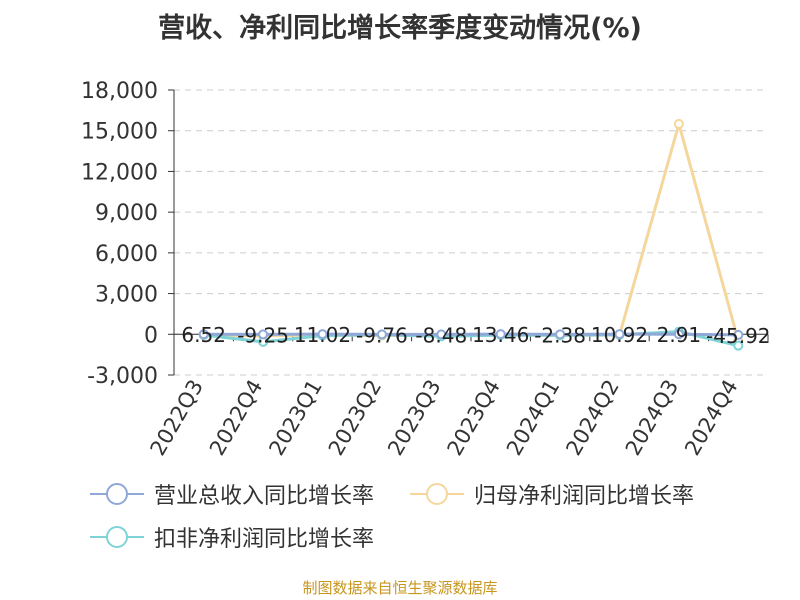 The image size is (800, 600). What do you see at coordinates (264, 539) in the screenshot?
I see `legend-label-deducted-profit: 扣非净利润同比增长率` at bounding box center [264, 539].